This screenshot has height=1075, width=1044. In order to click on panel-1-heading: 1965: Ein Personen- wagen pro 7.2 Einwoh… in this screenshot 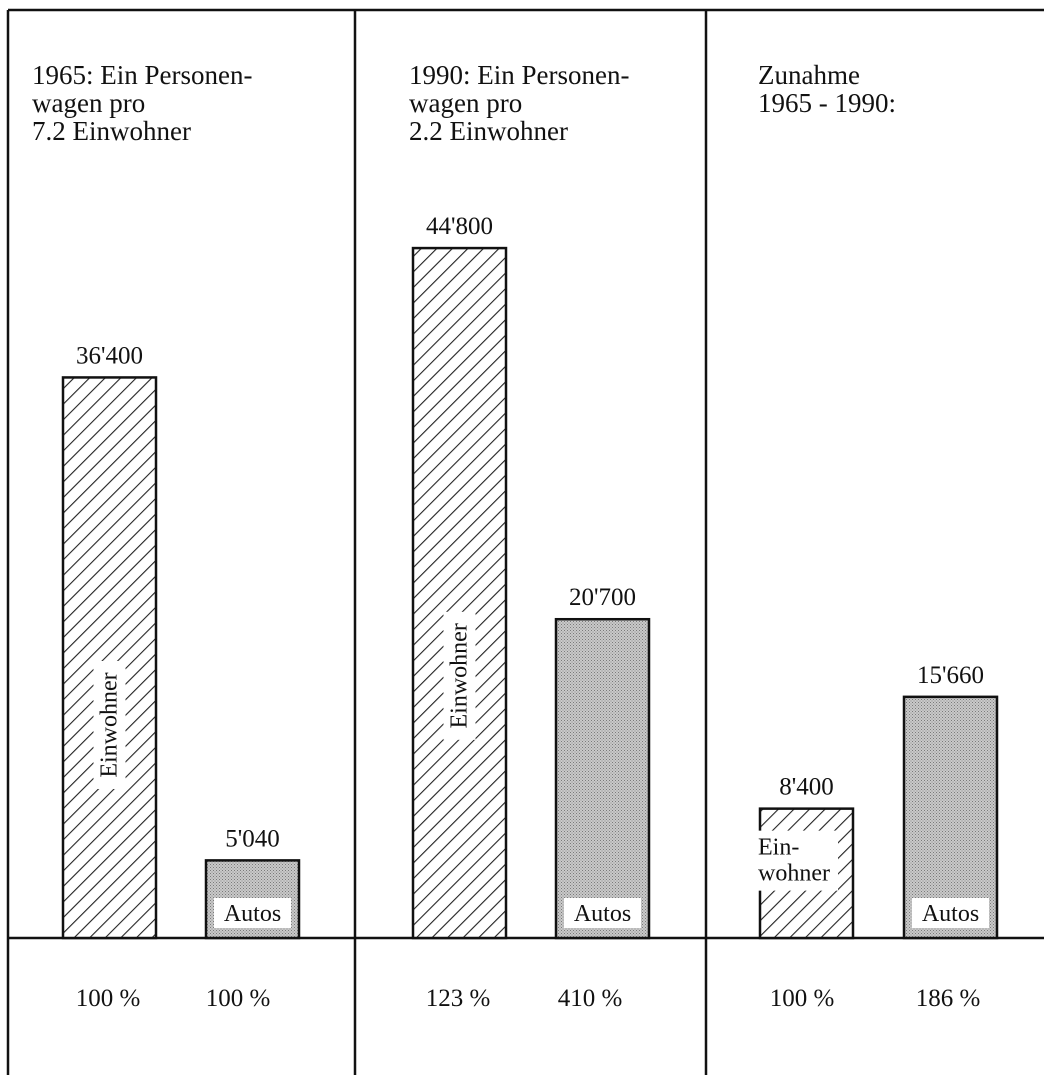, I will do `click(142, 103)`.